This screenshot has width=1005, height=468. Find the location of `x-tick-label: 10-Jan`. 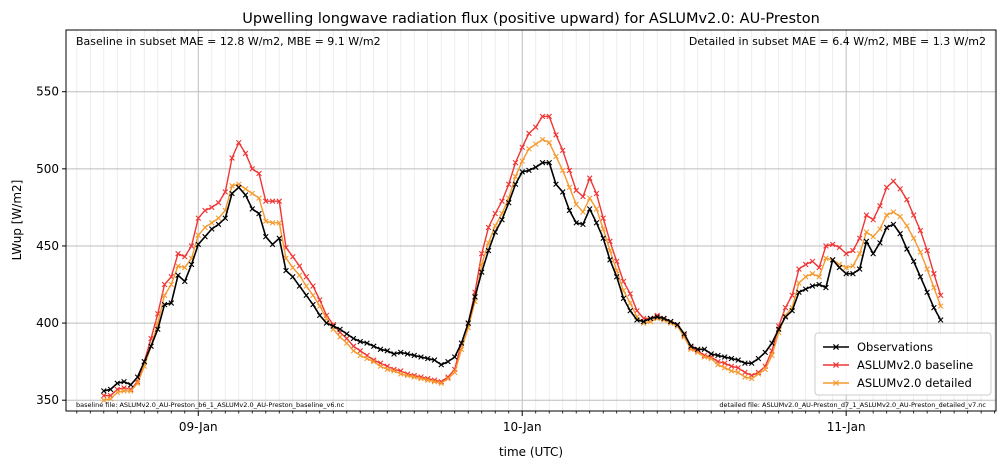

x-tick-label: 10-Jan is located at coordinates (522, 427).